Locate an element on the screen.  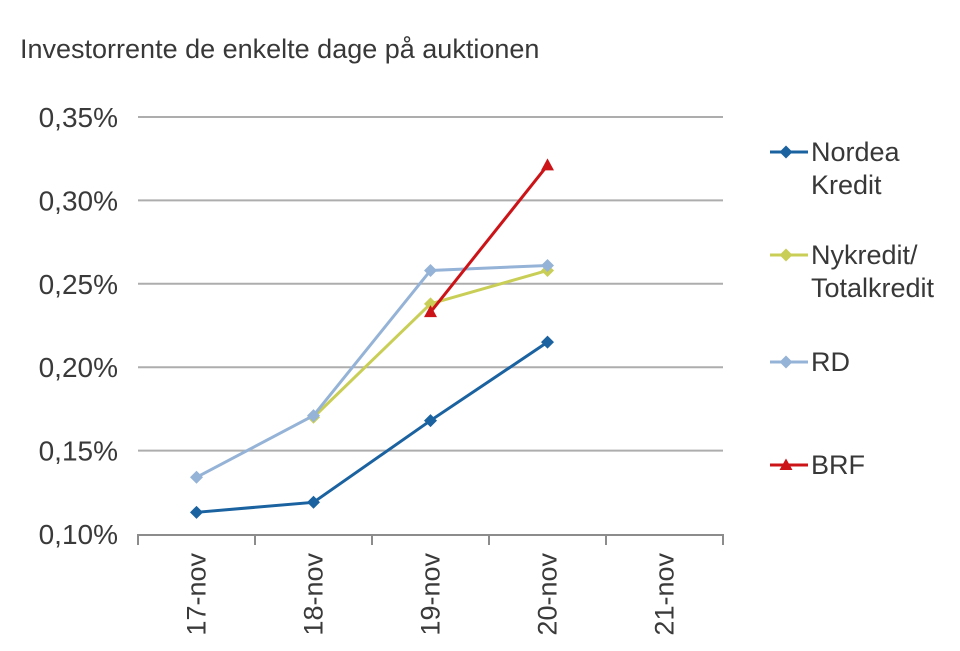
y-tick-label: 0,20% is located at coordinates (78, 367).